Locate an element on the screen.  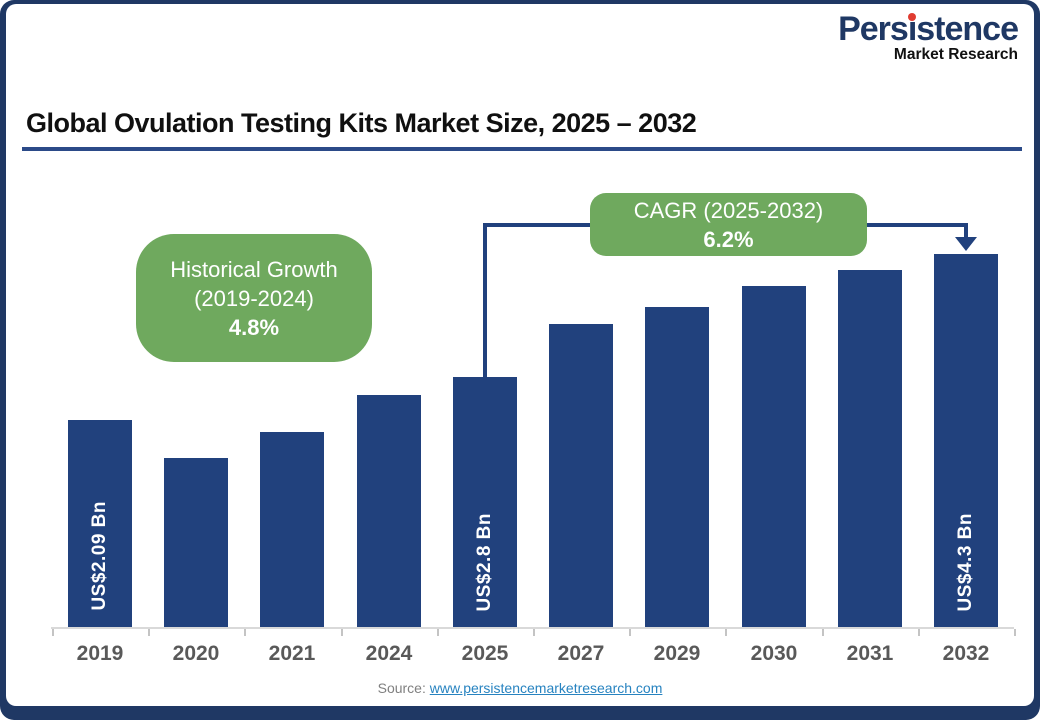
bar-value-label-2025: US$2.8 Bn is located at coordinates (484, 561).